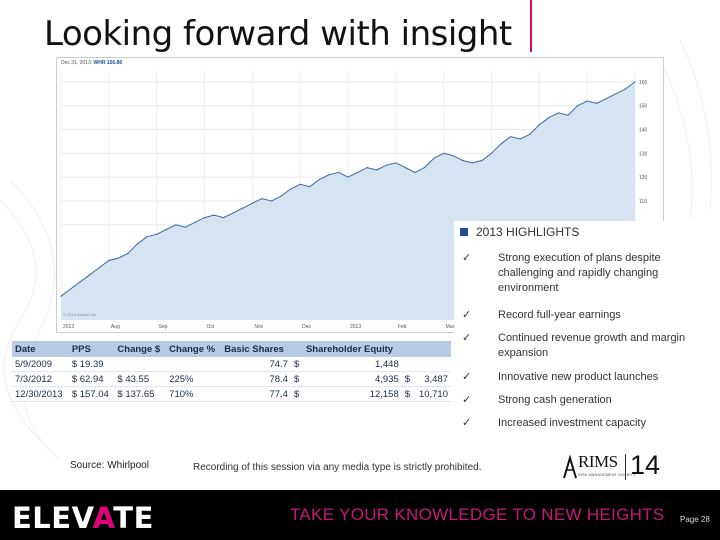 The image size is (720, 540). Describe the element at coordinates (40, 379) in the screenshot. I see `table-cell: 7/3/2012` at that location.